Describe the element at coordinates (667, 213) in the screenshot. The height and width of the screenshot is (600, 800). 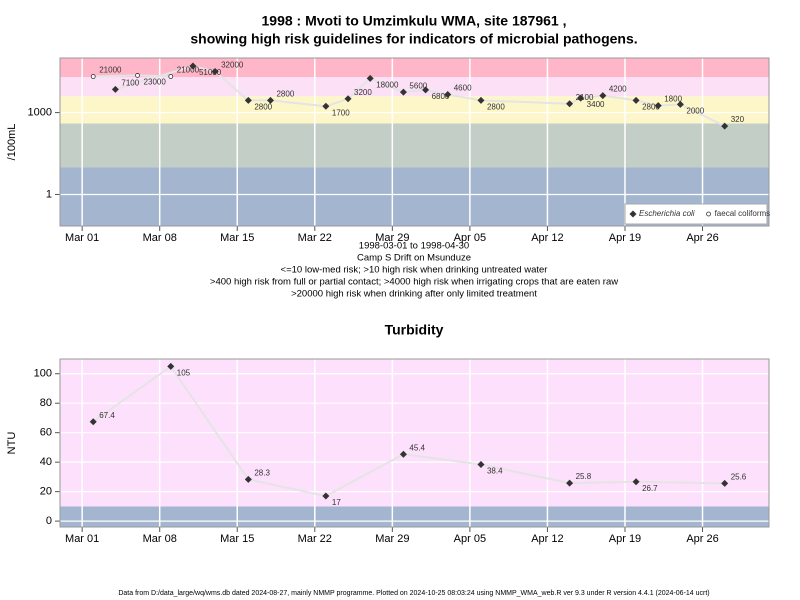
I see `legend-label: Escherichia coli` at that location.